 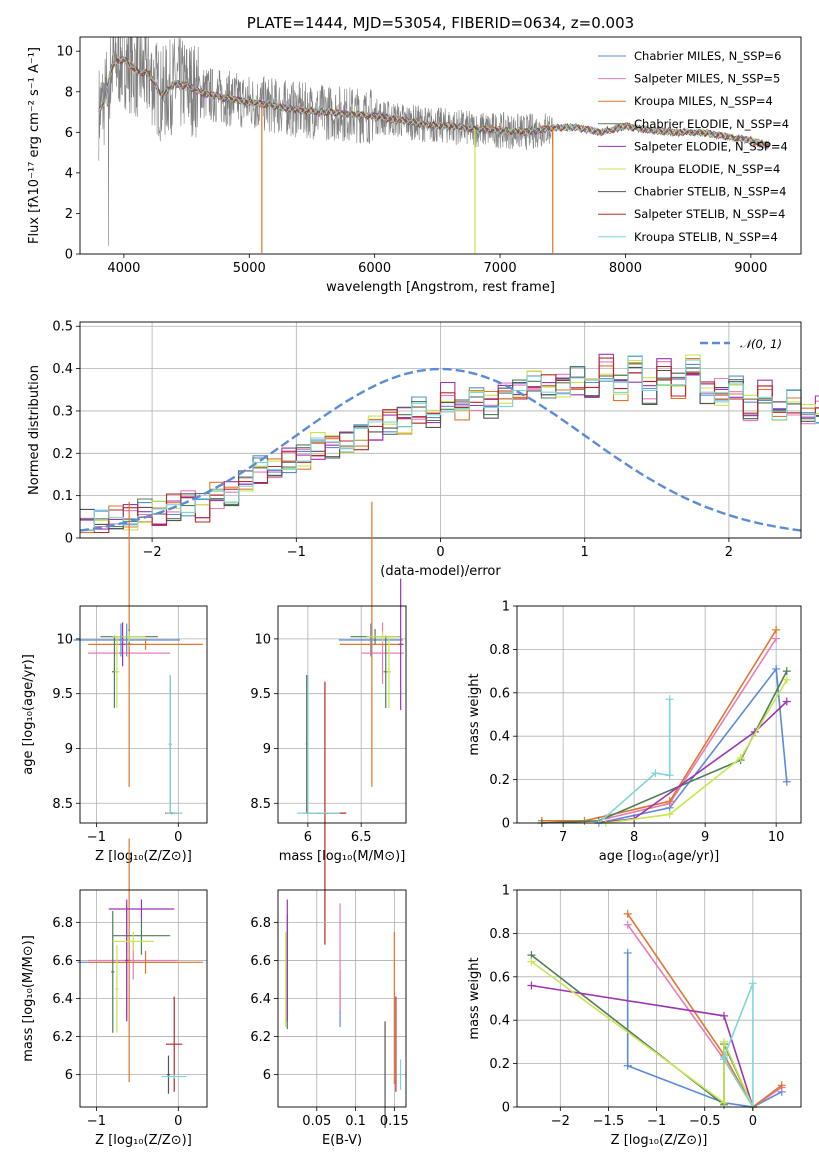 I want to click on legend-entry: Chabrier MILES, N_SSP=6, so click(x=707, y=56).